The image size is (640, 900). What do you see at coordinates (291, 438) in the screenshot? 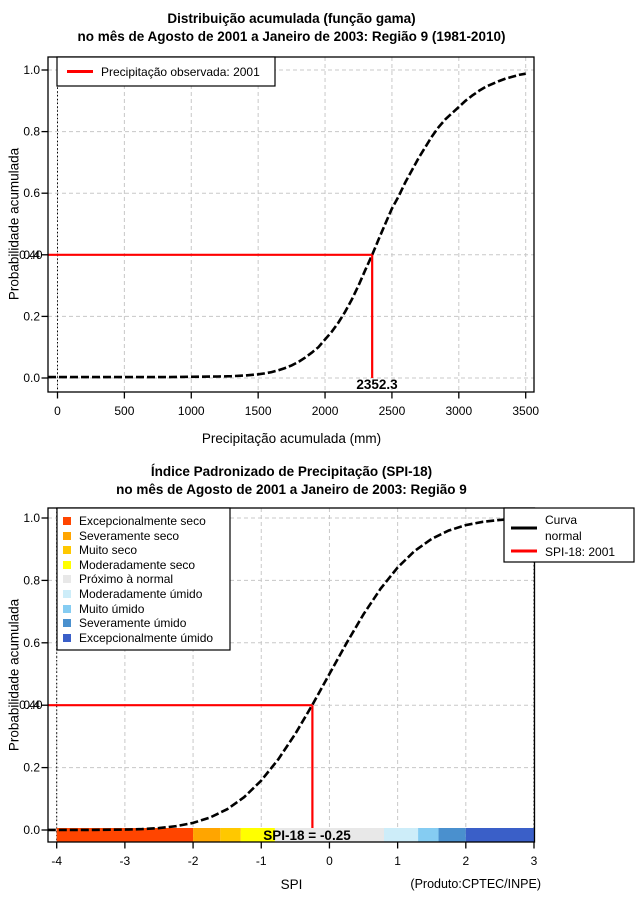
I see `chart1-x-axis-title: Precipitação acumulada (mm)` at bounding box center [291, 438].